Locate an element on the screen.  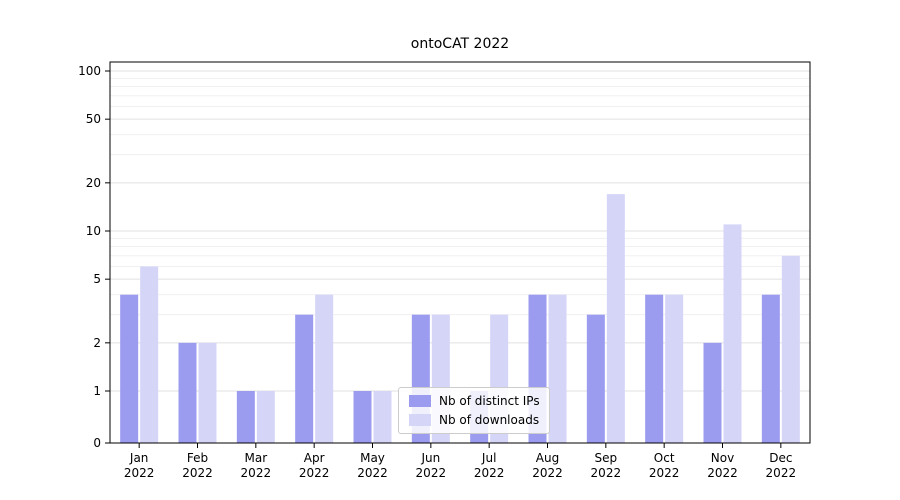
legend-patch-distinct-ips is located at coordinates (420, 401).